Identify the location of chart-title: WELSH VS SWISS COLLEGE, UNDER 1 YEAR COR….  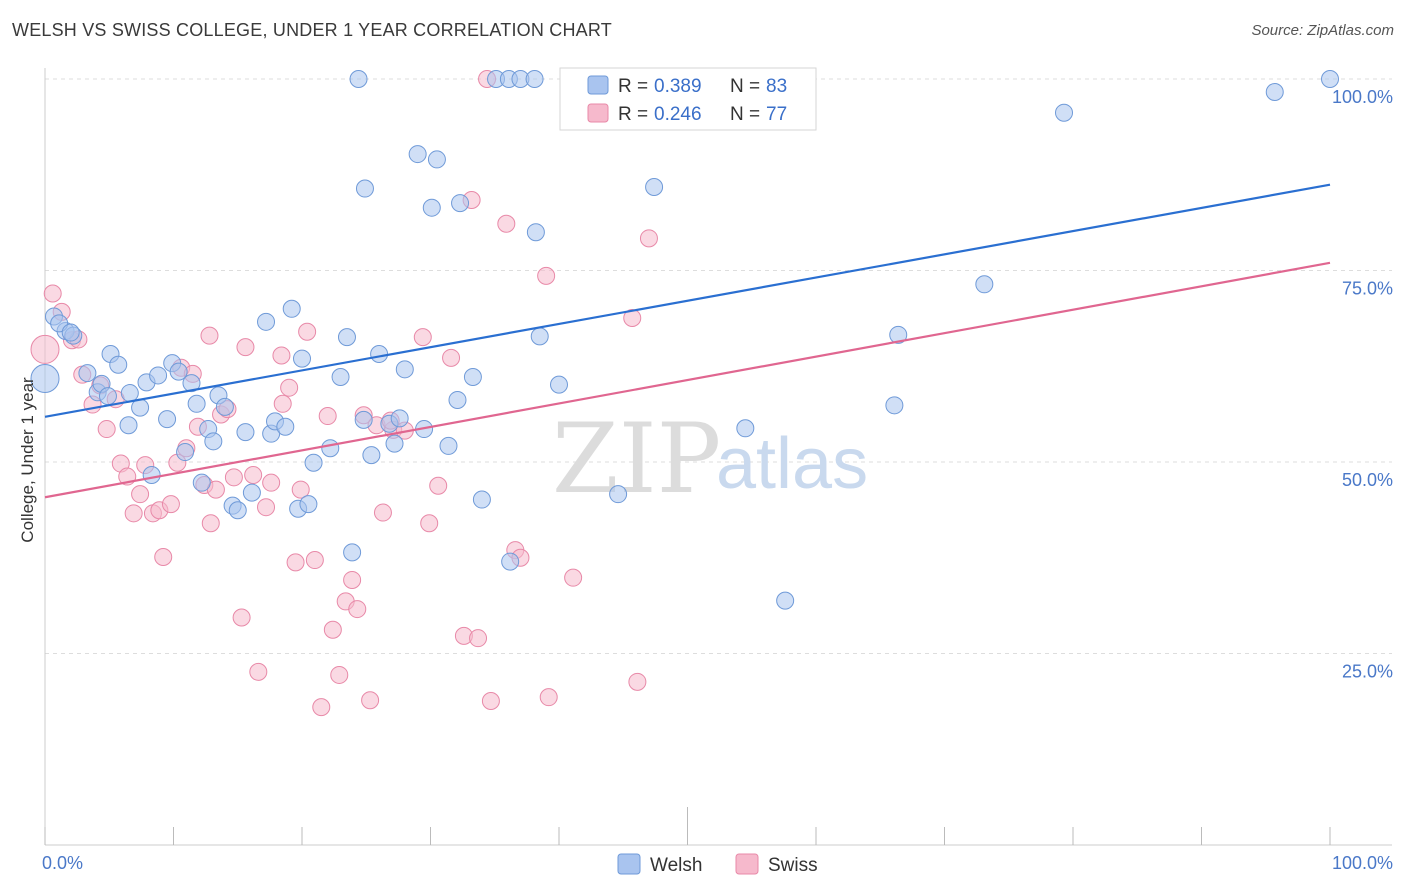
(312, 30).